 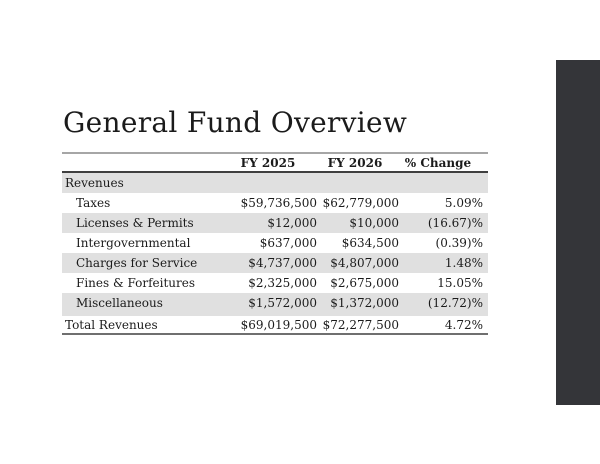 I want to click on header-fy2025: FY 2025, so click(x=268, y=162).